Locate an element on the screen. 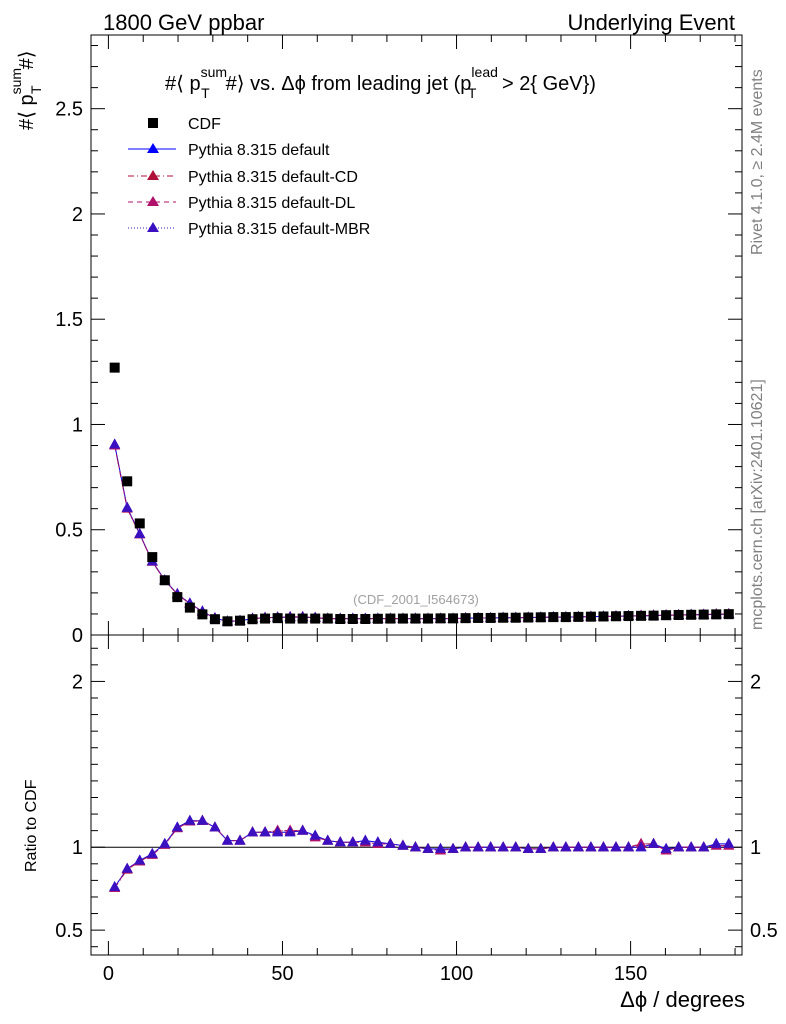  ratio-y-tick-label: 2 is located at coordinates (77, 682).